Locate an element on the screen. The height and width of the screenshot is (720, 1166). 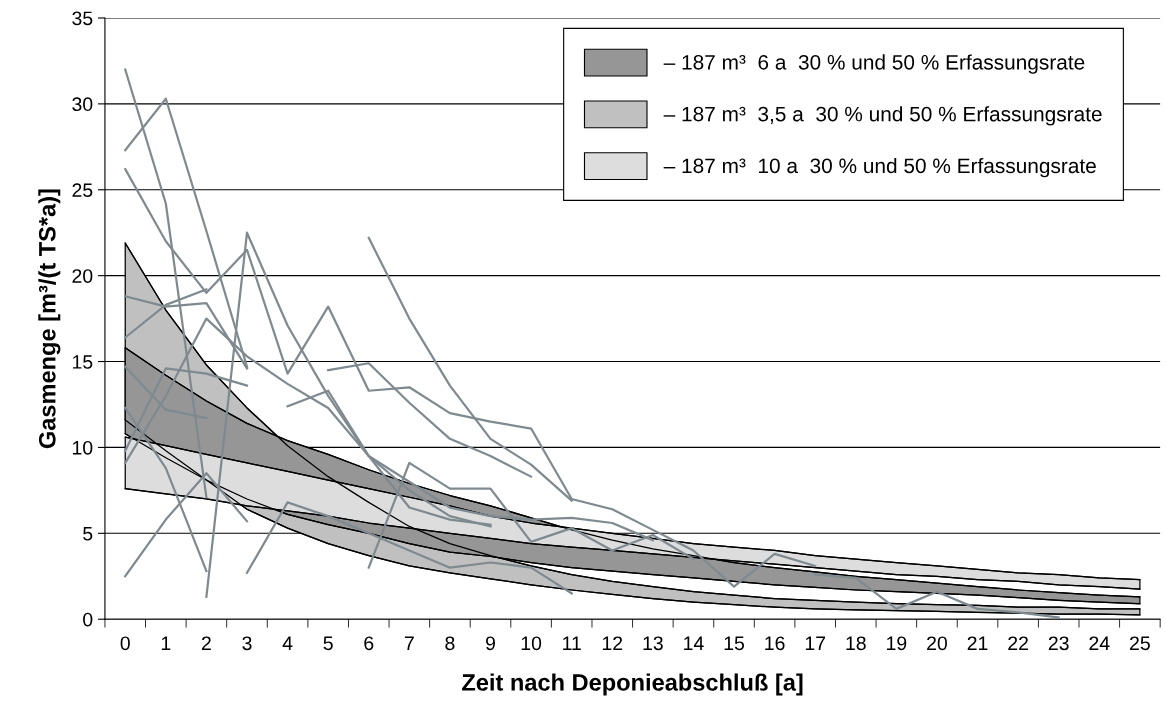
x-tick-label: 6 is located at coordinates (369, 643).